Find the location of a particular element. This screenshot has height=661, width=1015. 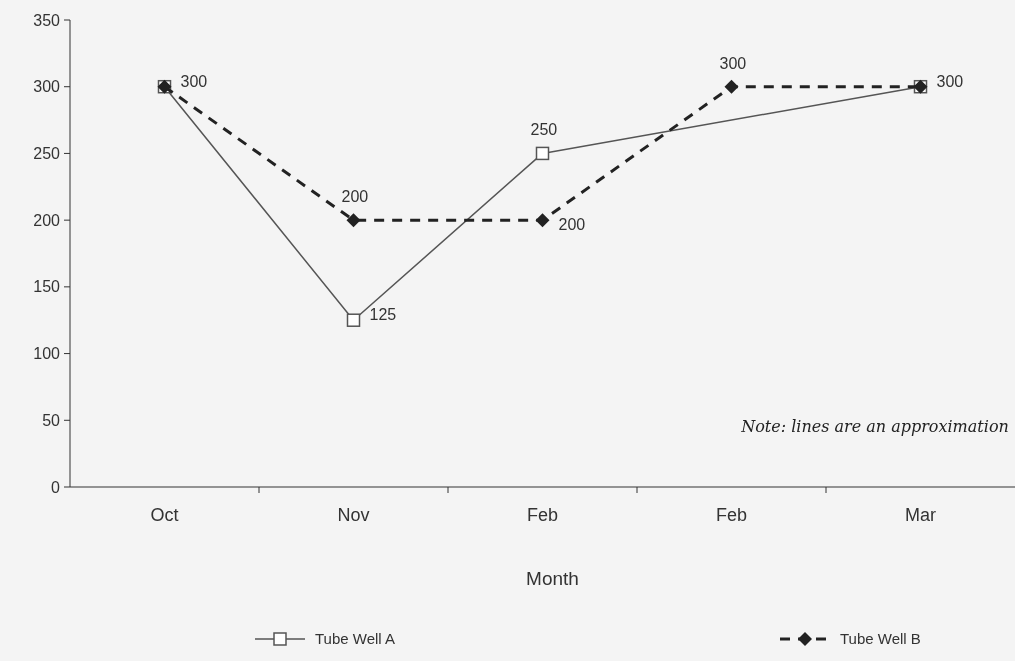

x-tick-label: Nov is located at coordinates (353, 515).